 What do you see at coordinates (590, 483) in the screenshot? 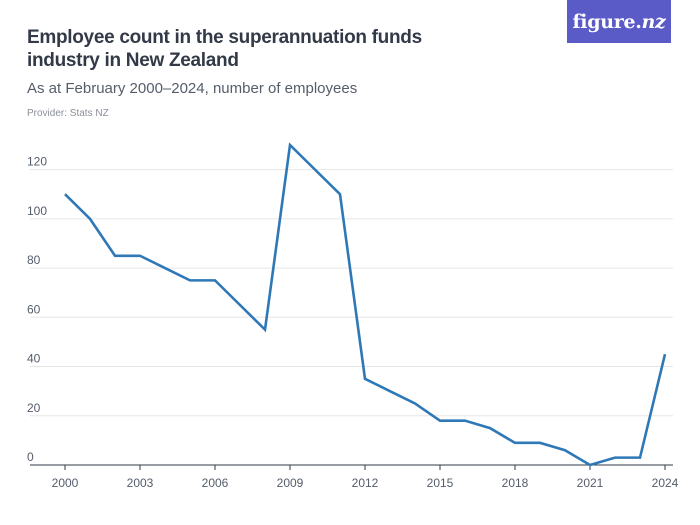
I see `x-tick-label: 2021` at bounding box center [590, 483].